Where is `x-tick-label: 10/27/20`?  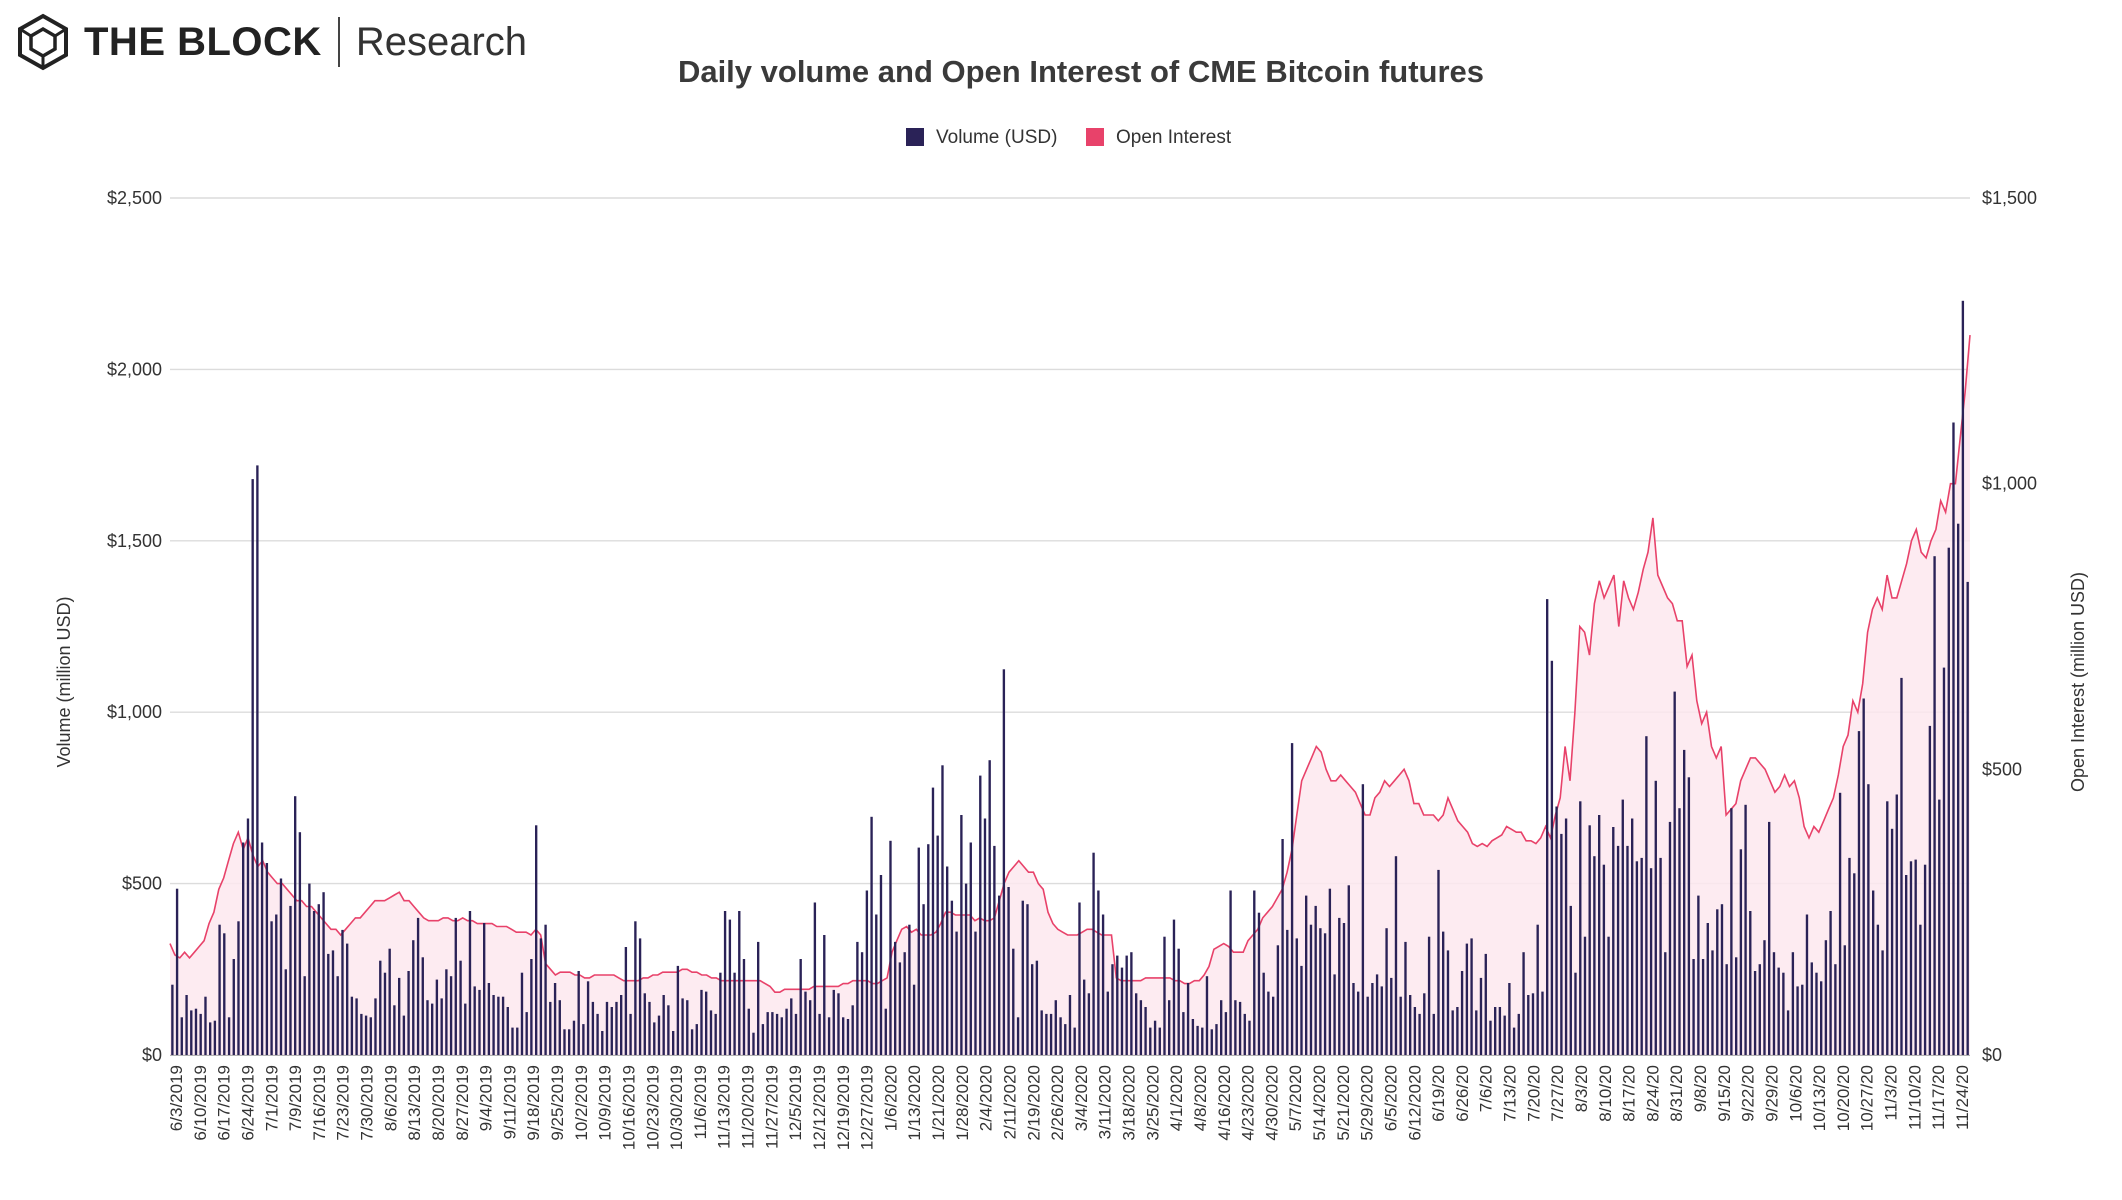
x-tick-label: 10/27/20 is located at coordinates (1867, 1098).